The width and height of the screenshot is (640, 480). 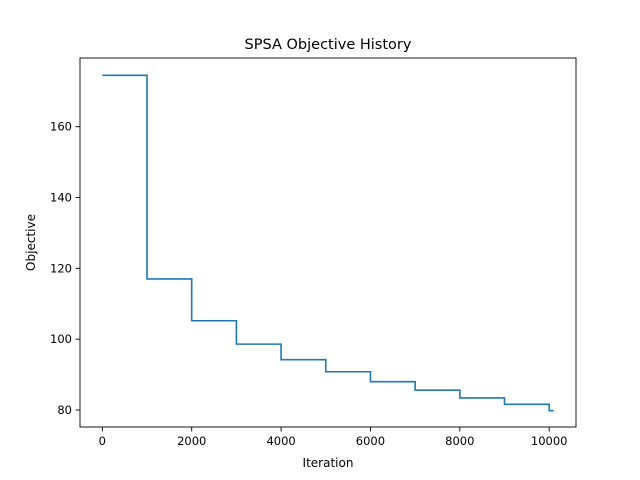 What do you see at coordinates (328, 463) in the screenshot?
I see `x-axis-label: Iteration` at bounding box center [328, 463].